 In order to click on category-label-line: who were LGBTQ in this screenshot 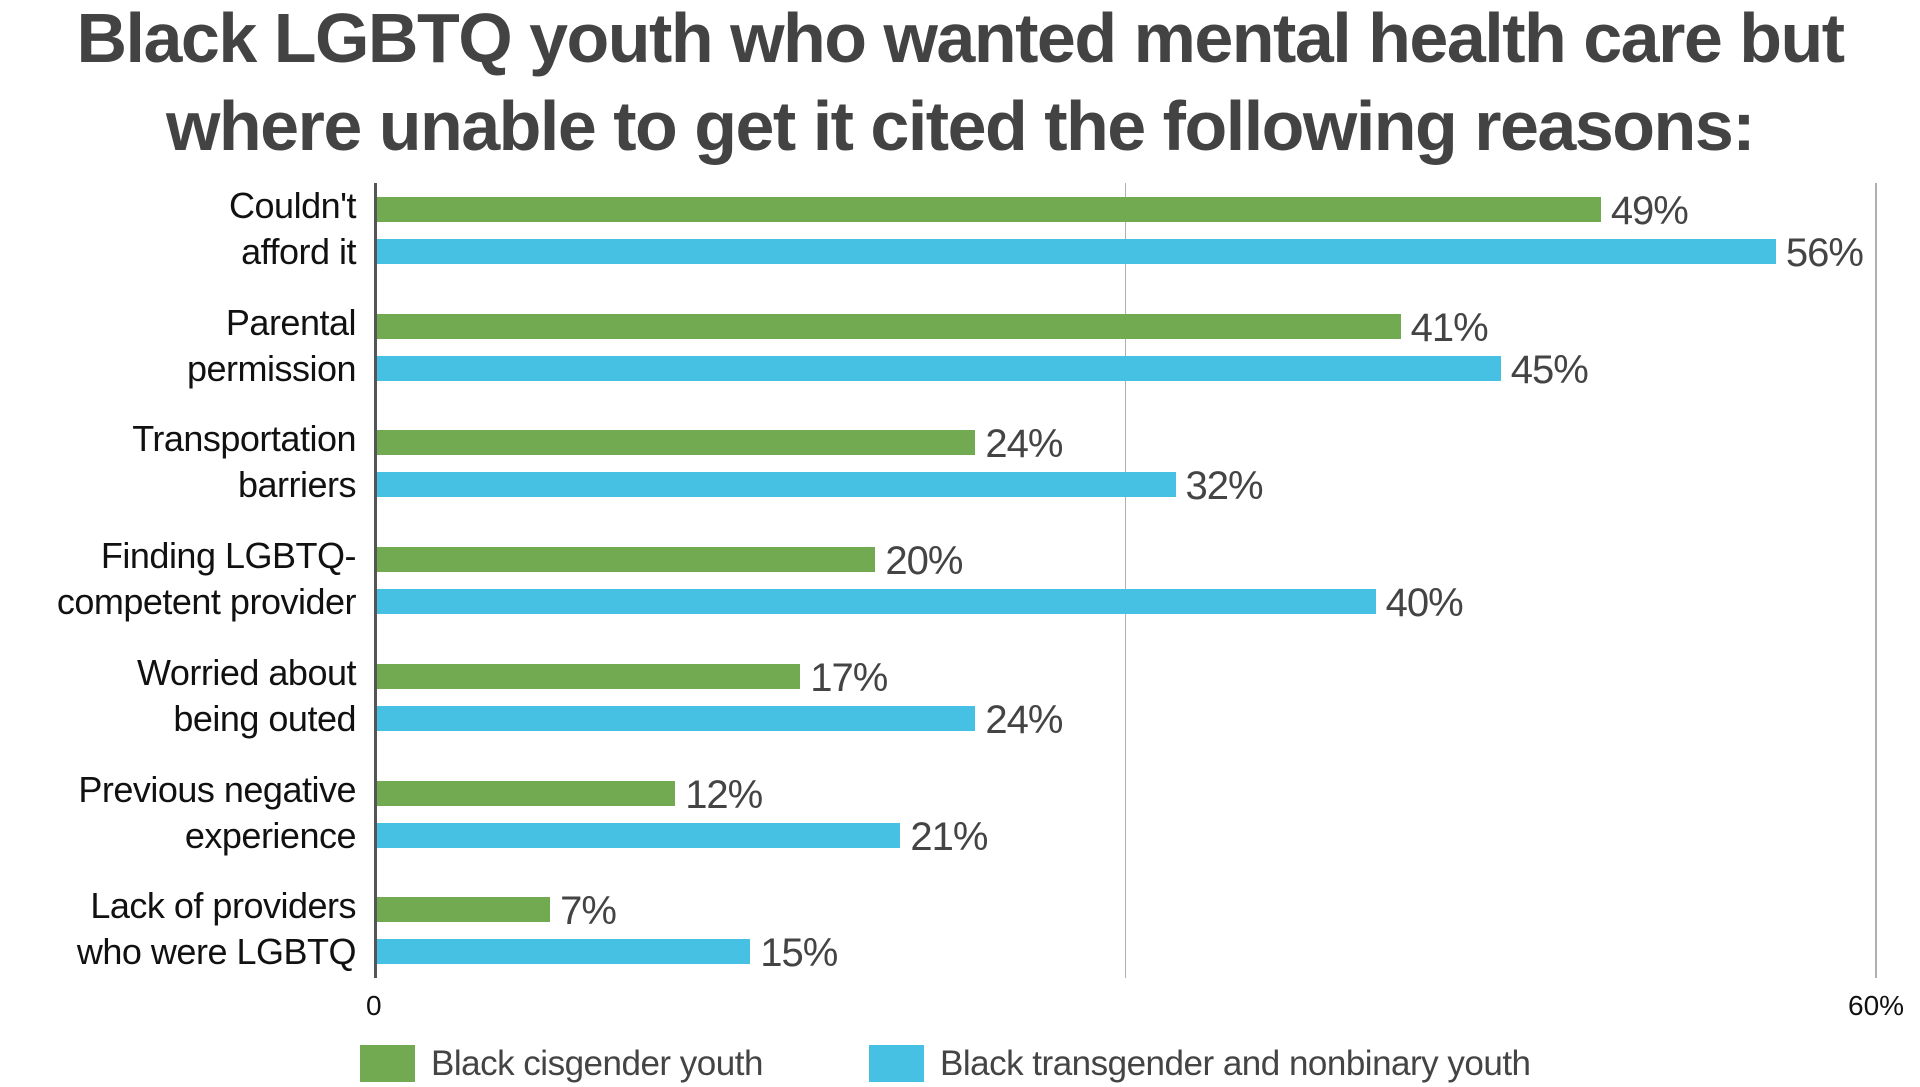, I will do `click(216, 952)`.